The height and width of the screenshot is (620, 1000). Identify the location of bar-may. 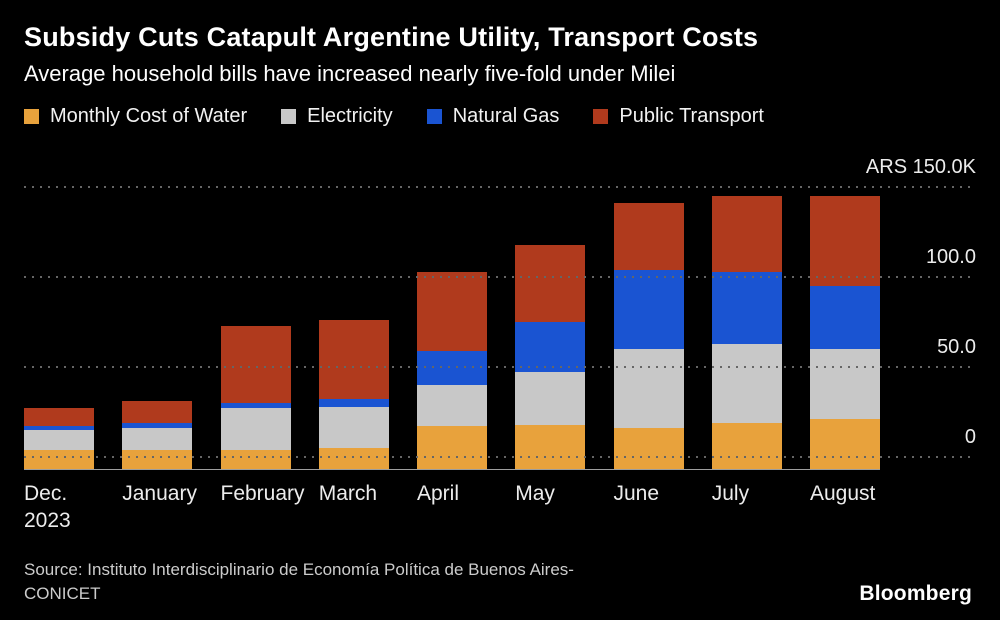
(550, 356).